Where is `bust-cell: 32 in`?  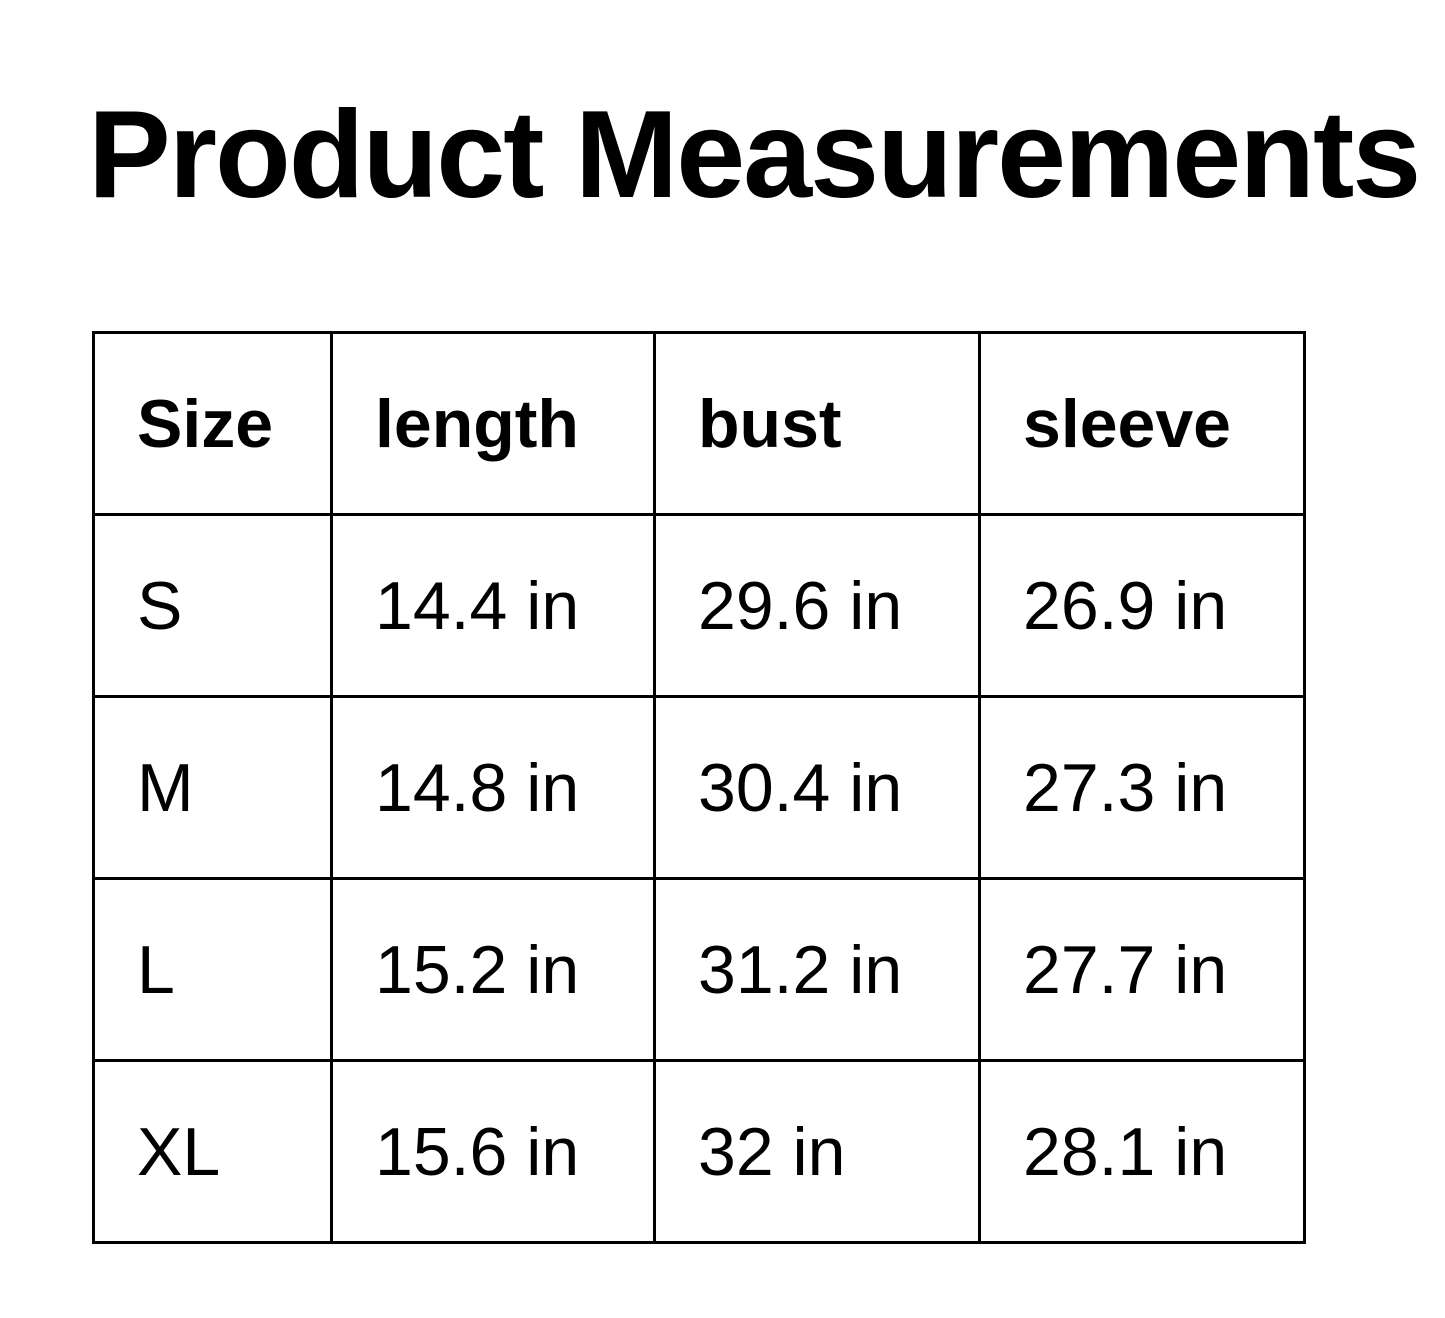
bust-cell: 32 in is located at coordinates (817, 1151).